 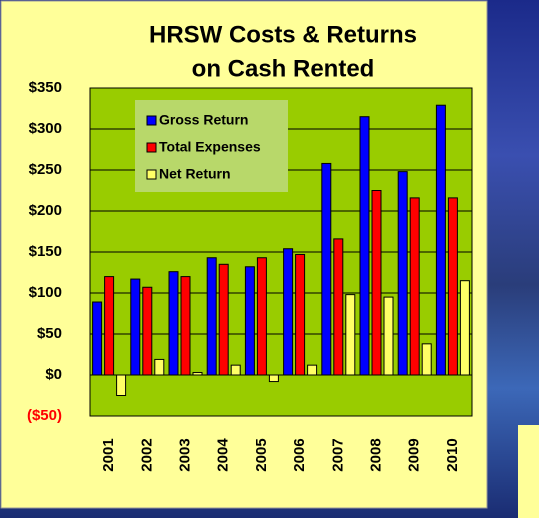 I want to click on x-tick-label: 2010, so click(x=452, y=454).